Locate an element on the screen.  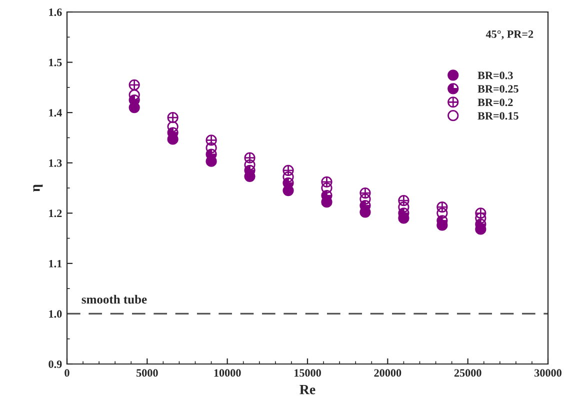
y-axis-title: η is located at coordinates (38, 188).